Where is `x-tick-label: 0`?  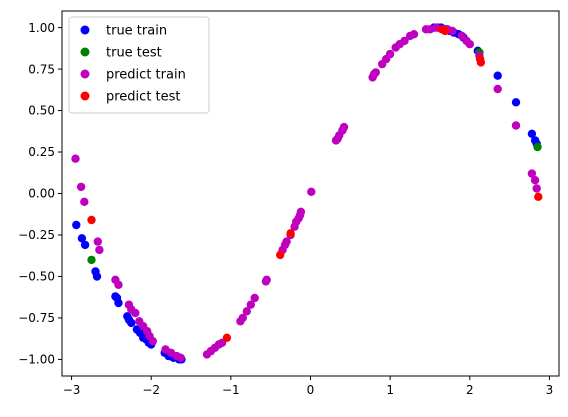
x-tick-label: 0 is located at coordinates (311, 390).